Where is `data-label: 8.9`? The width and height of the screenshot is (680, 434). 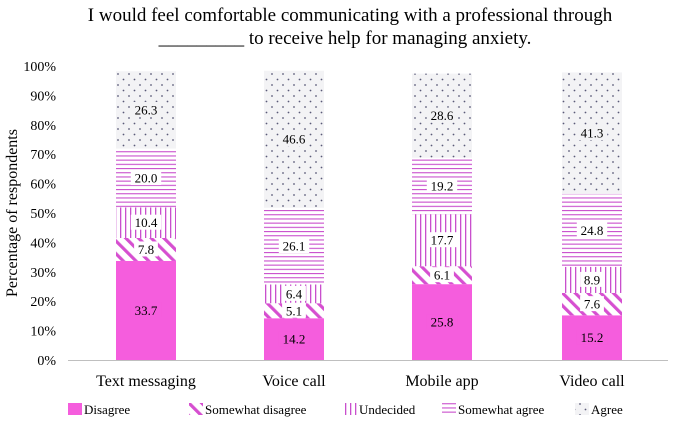 data-label: 8.9 is located at coordinates (592, 279).